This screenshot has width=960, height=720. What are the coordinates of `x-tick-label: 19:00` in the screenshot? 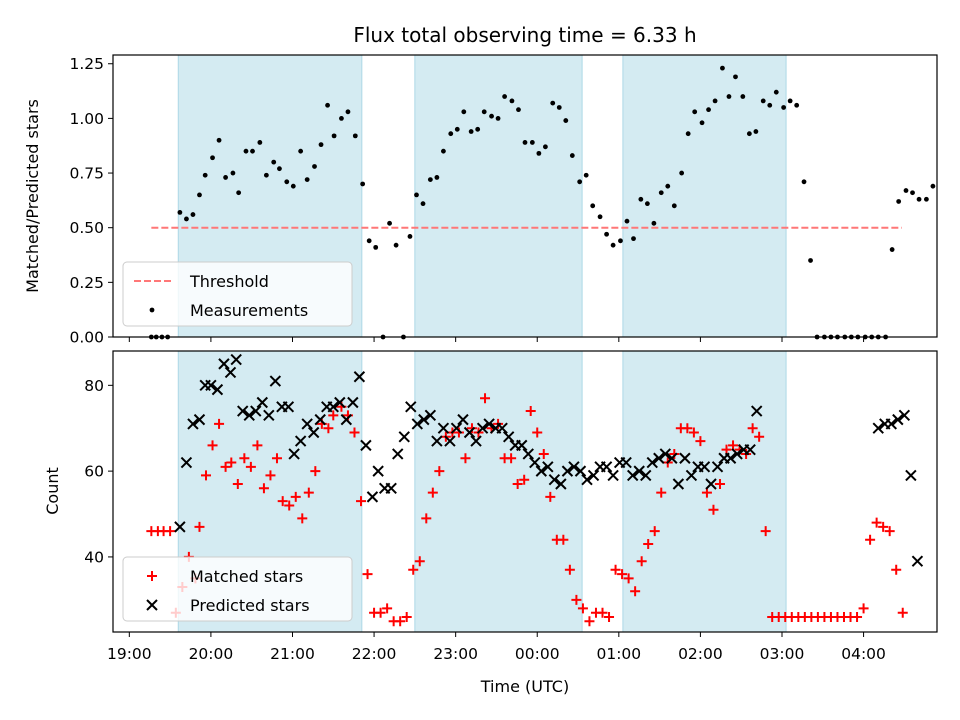 It's located at (129, 654).